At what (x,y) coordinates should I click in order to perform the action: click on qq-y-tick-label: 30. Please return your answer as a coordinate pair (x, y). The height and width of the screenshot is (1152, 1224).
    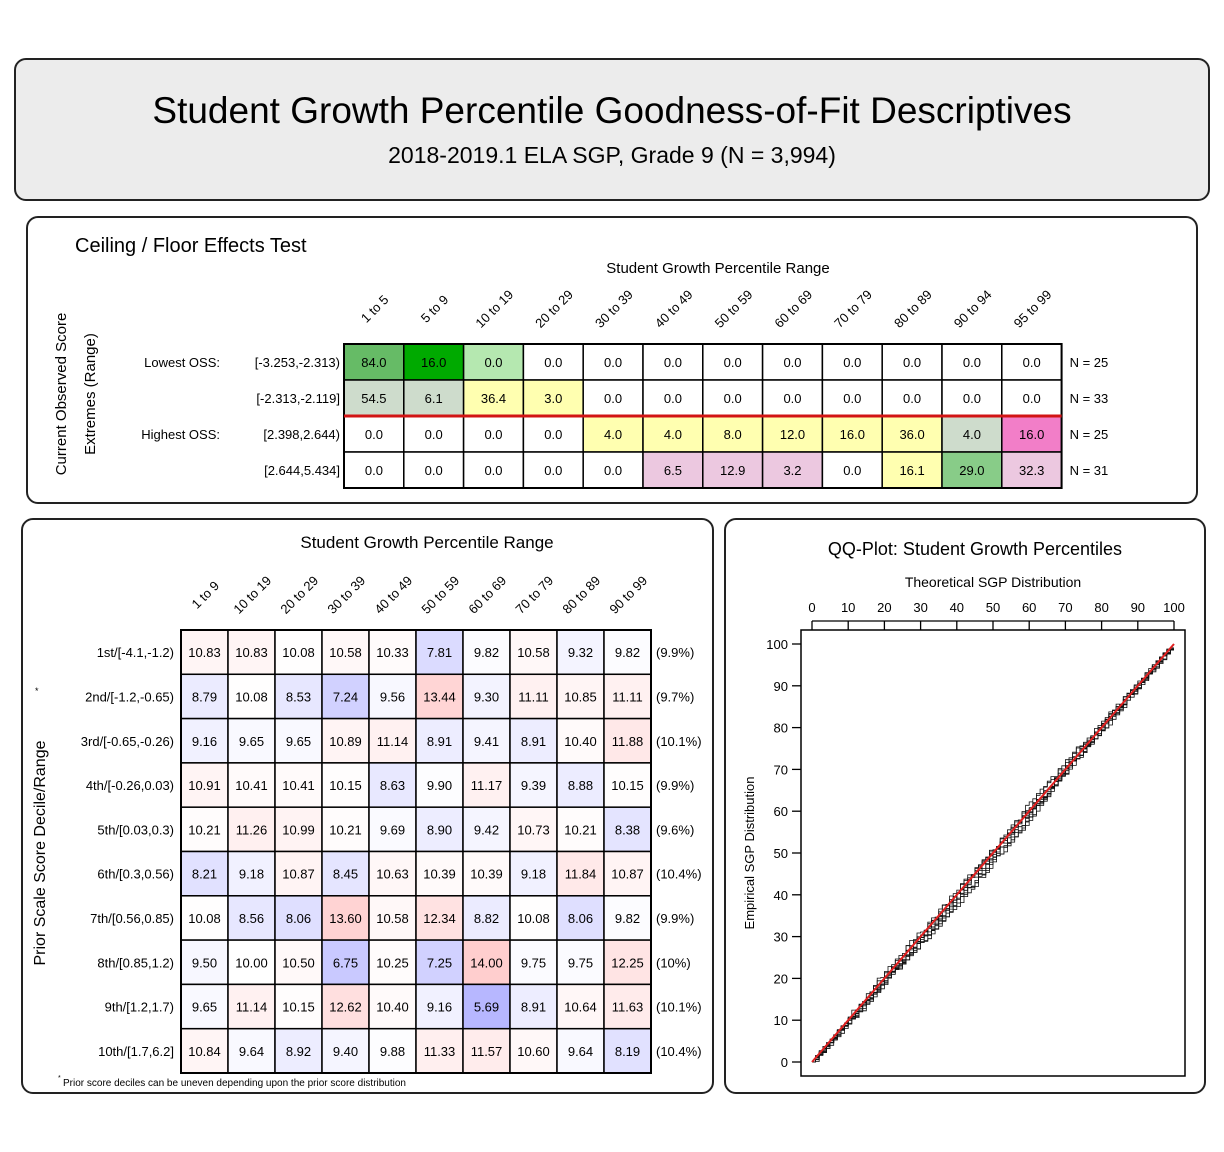
    Looking at the image, I should click on (781, 937).